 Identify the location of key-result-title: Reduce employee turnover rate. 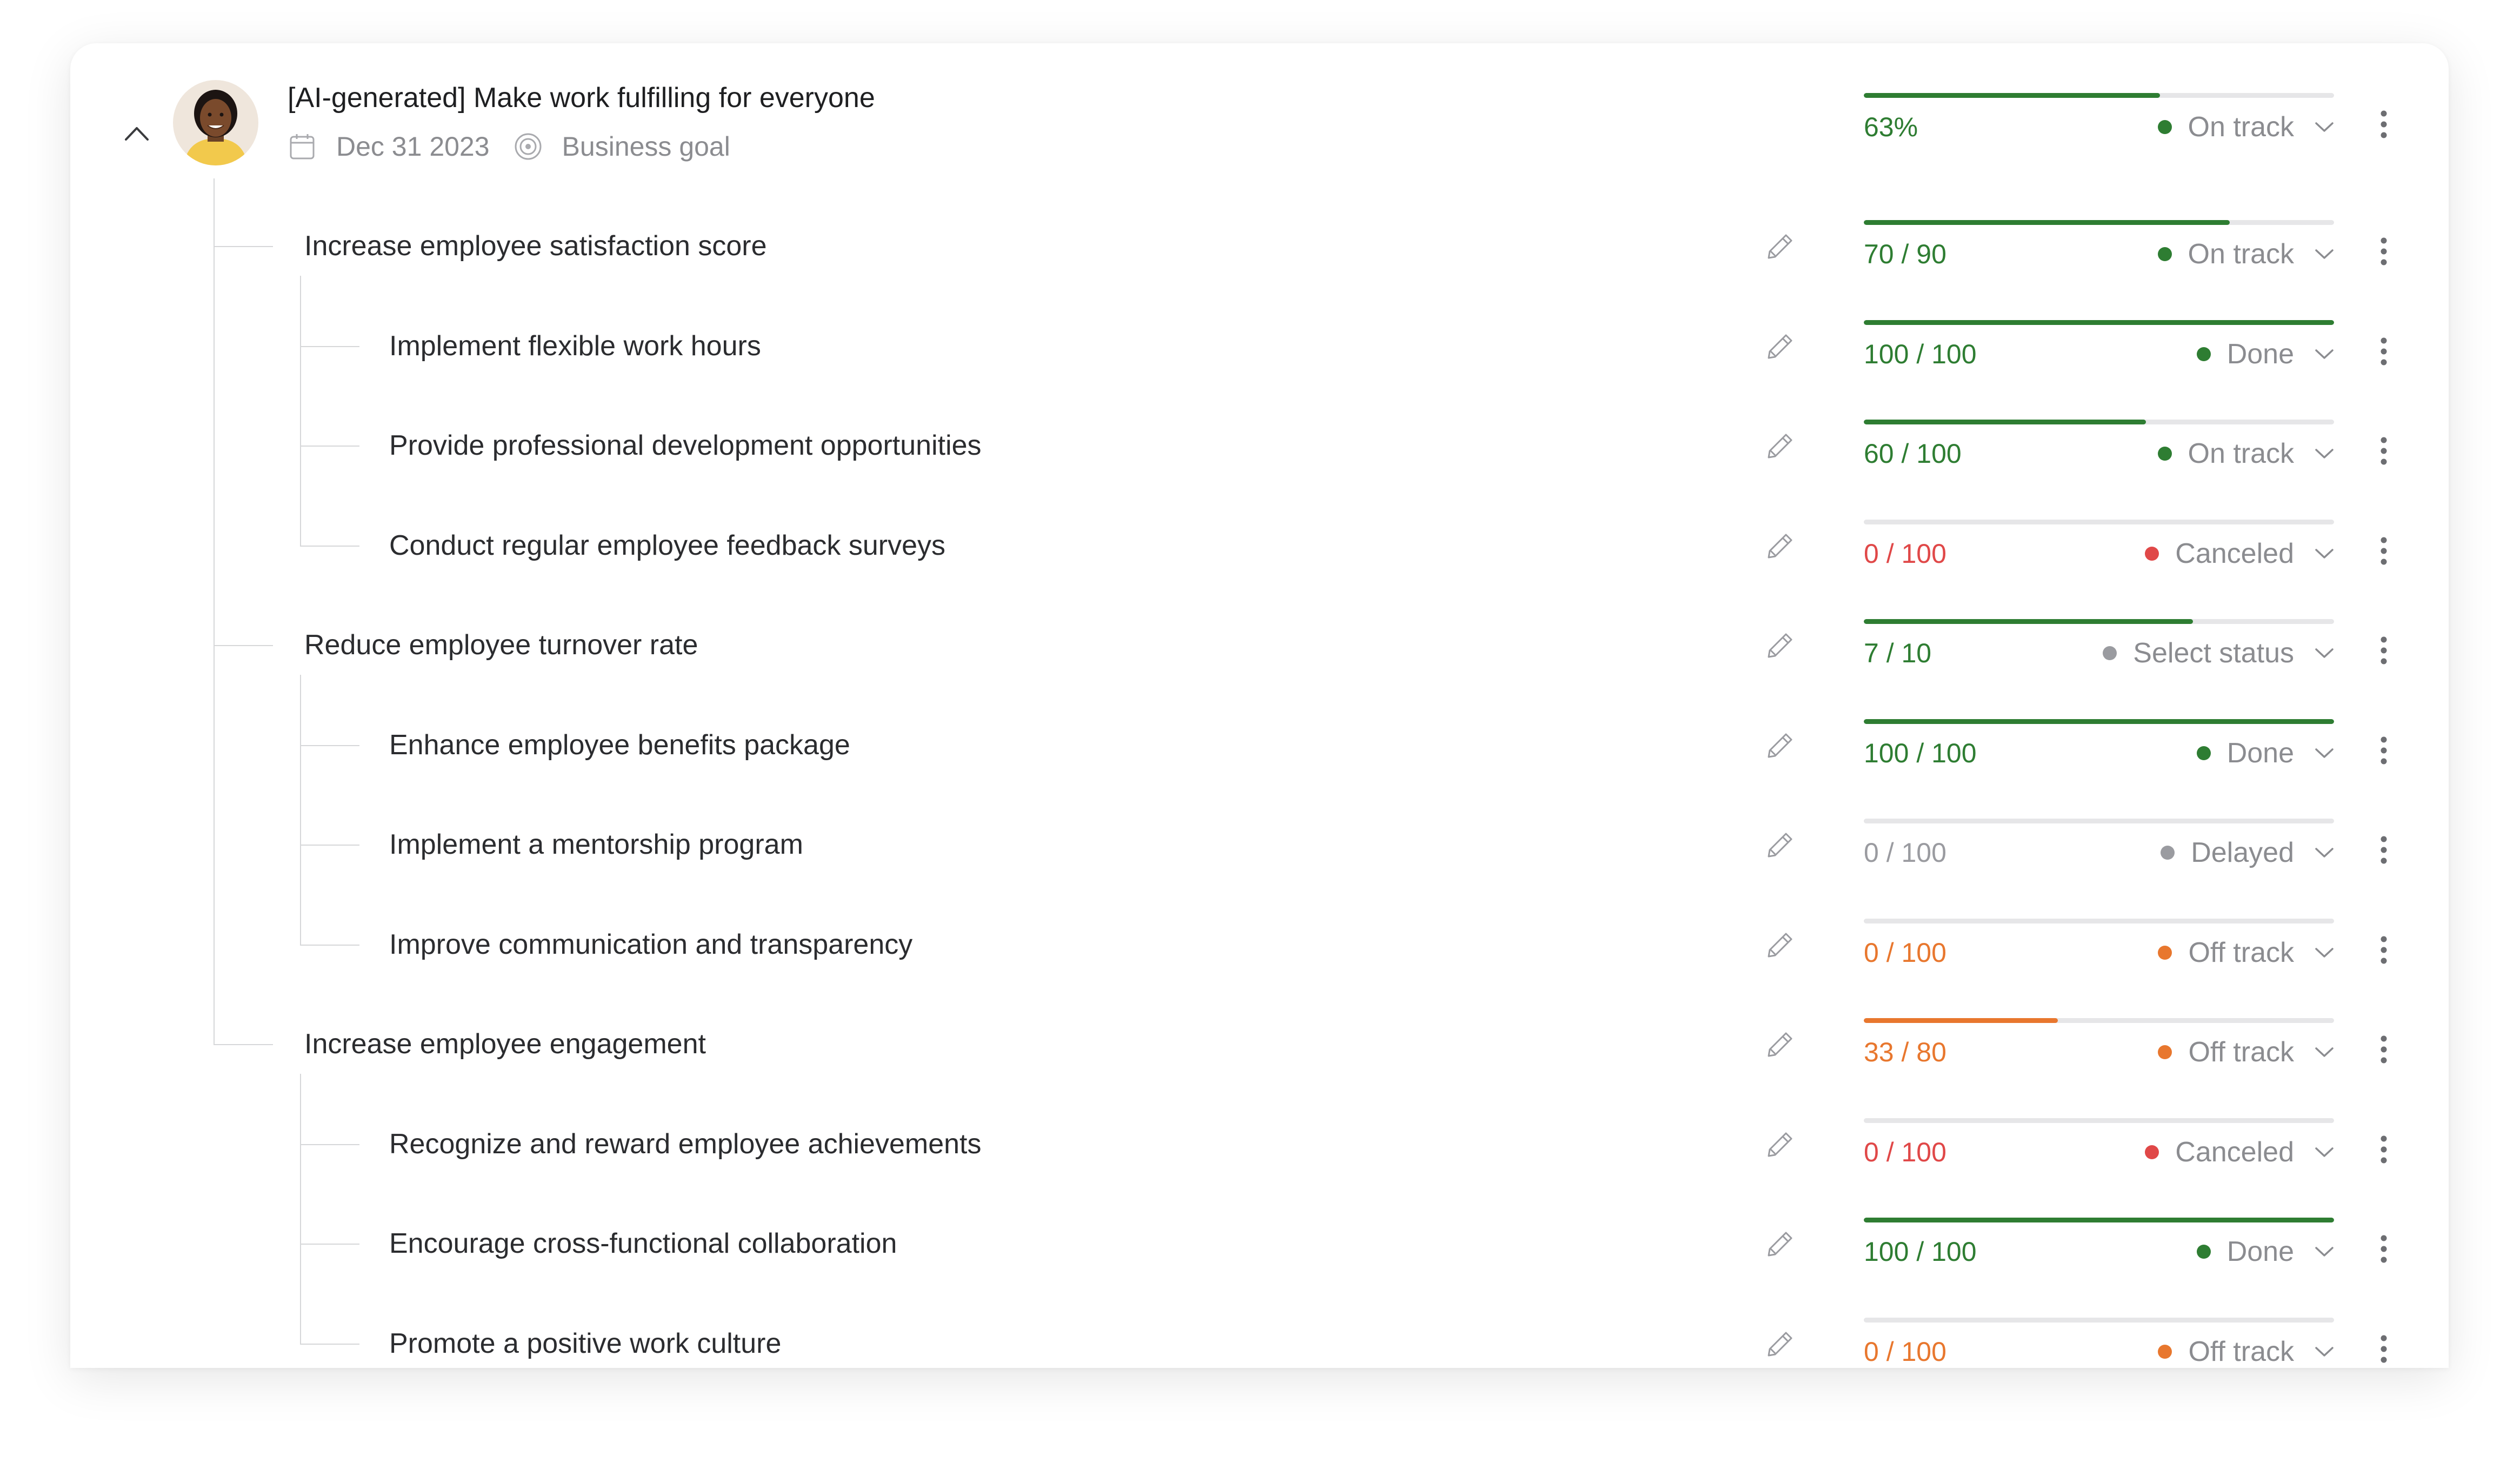
(501, 645).